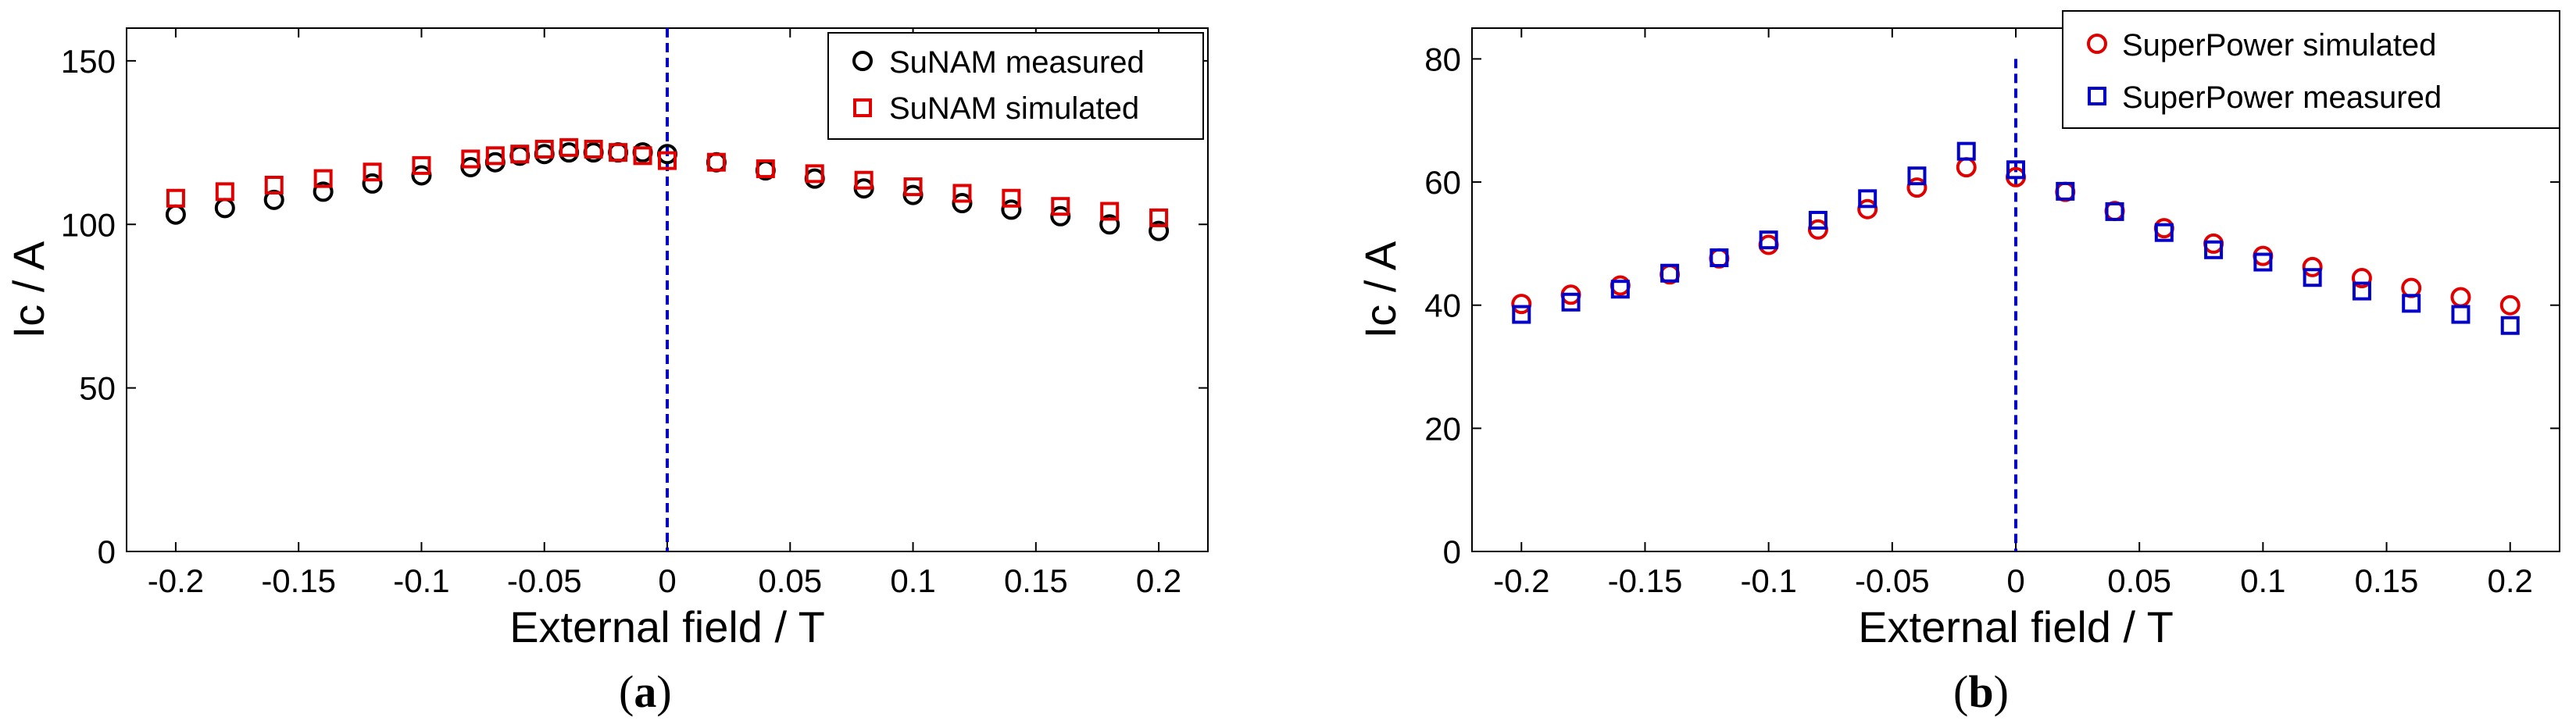 Image resolution: width=2576 pixels, height=728 pixels. Describe the element at coordinates (29, 289) in the screenshot. I see `y-axis-label-a: Ic / A` at that location.